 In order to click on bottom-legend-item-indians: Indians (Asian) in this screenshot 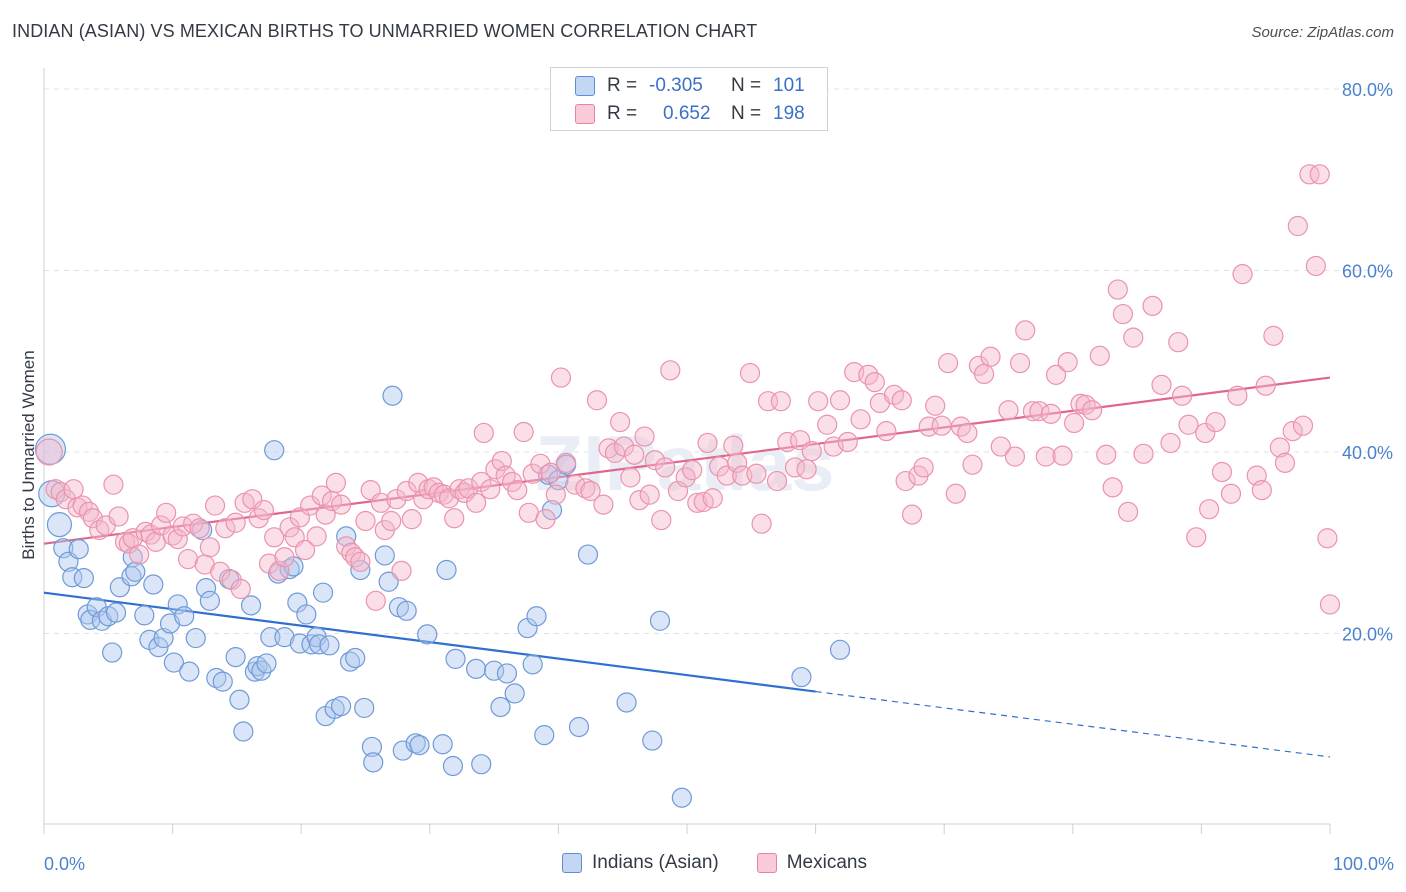, I will do `click(640, 863)`.